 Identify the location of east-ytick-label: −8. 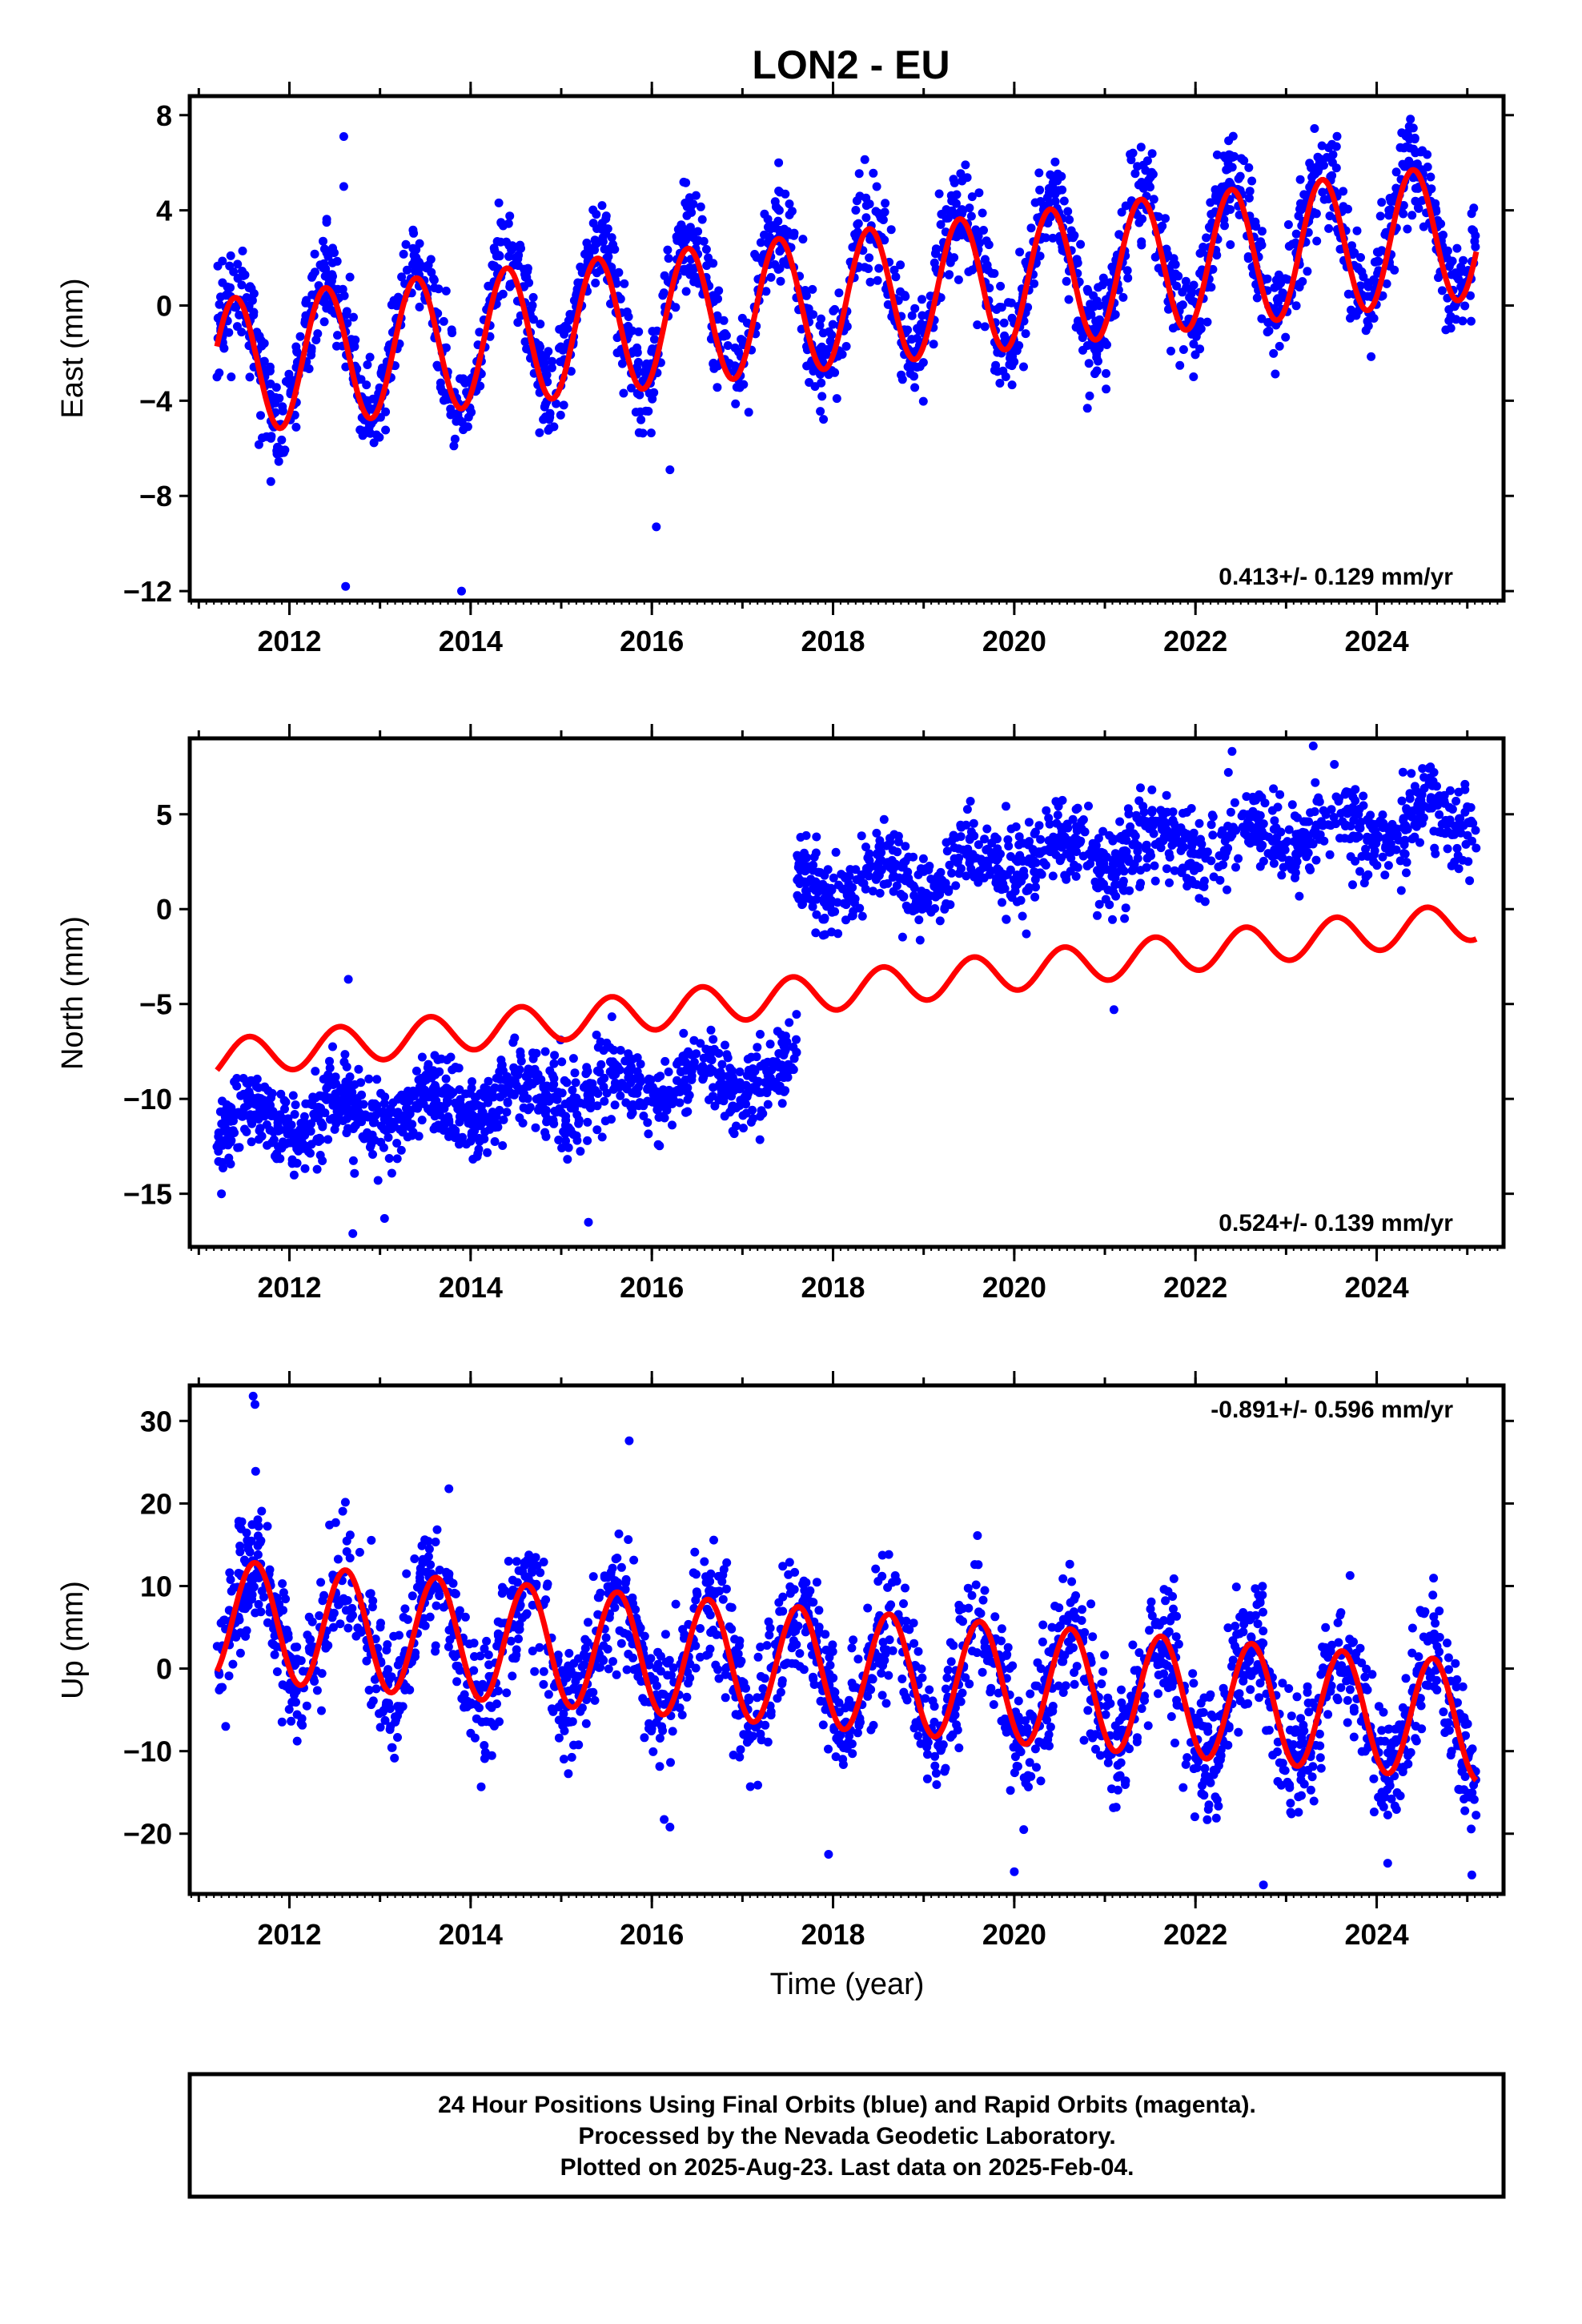
(155, 497).